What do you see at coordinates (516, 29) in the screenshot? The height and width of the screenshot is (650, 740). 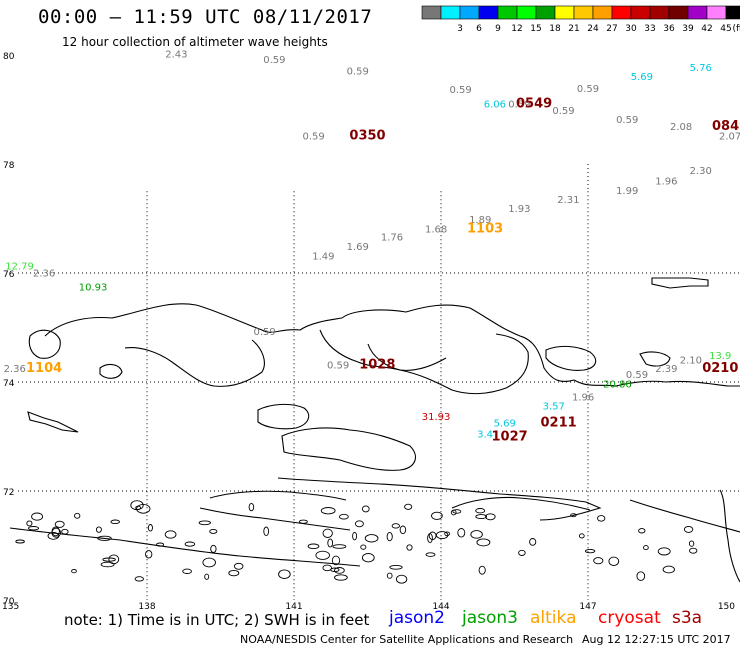 I see `colorbar-label: 12` at bounding box center [516, 29].